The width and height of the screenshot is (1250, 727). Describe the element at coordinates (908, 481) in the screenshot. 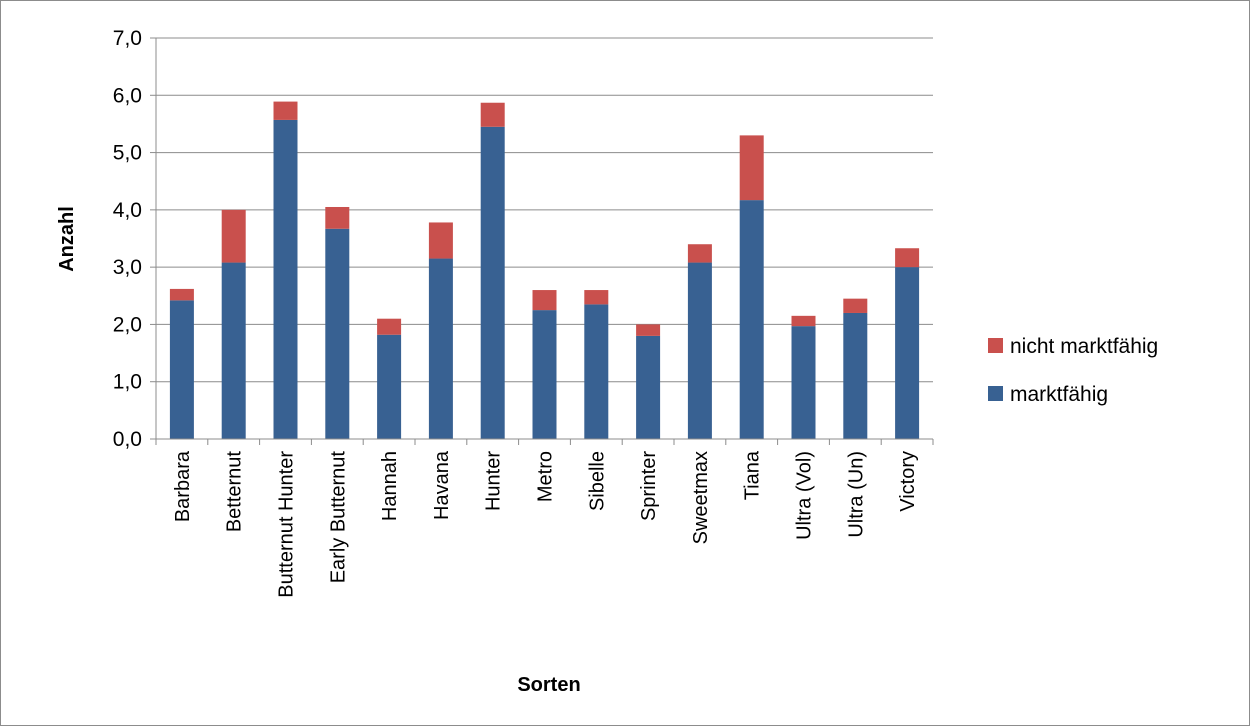

I see `x-tick-label: Victory` at that location.